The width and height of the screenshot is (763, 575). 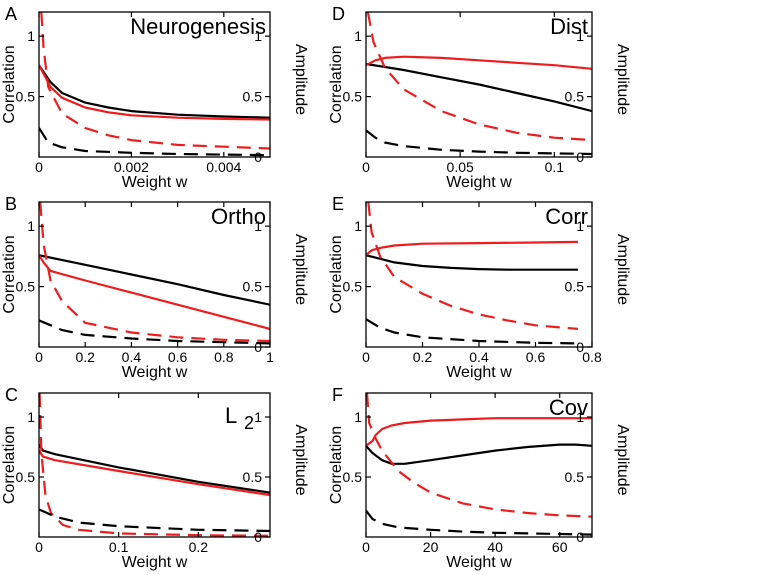 I want to click on panel-letter: D, so click(x=338, y=14).